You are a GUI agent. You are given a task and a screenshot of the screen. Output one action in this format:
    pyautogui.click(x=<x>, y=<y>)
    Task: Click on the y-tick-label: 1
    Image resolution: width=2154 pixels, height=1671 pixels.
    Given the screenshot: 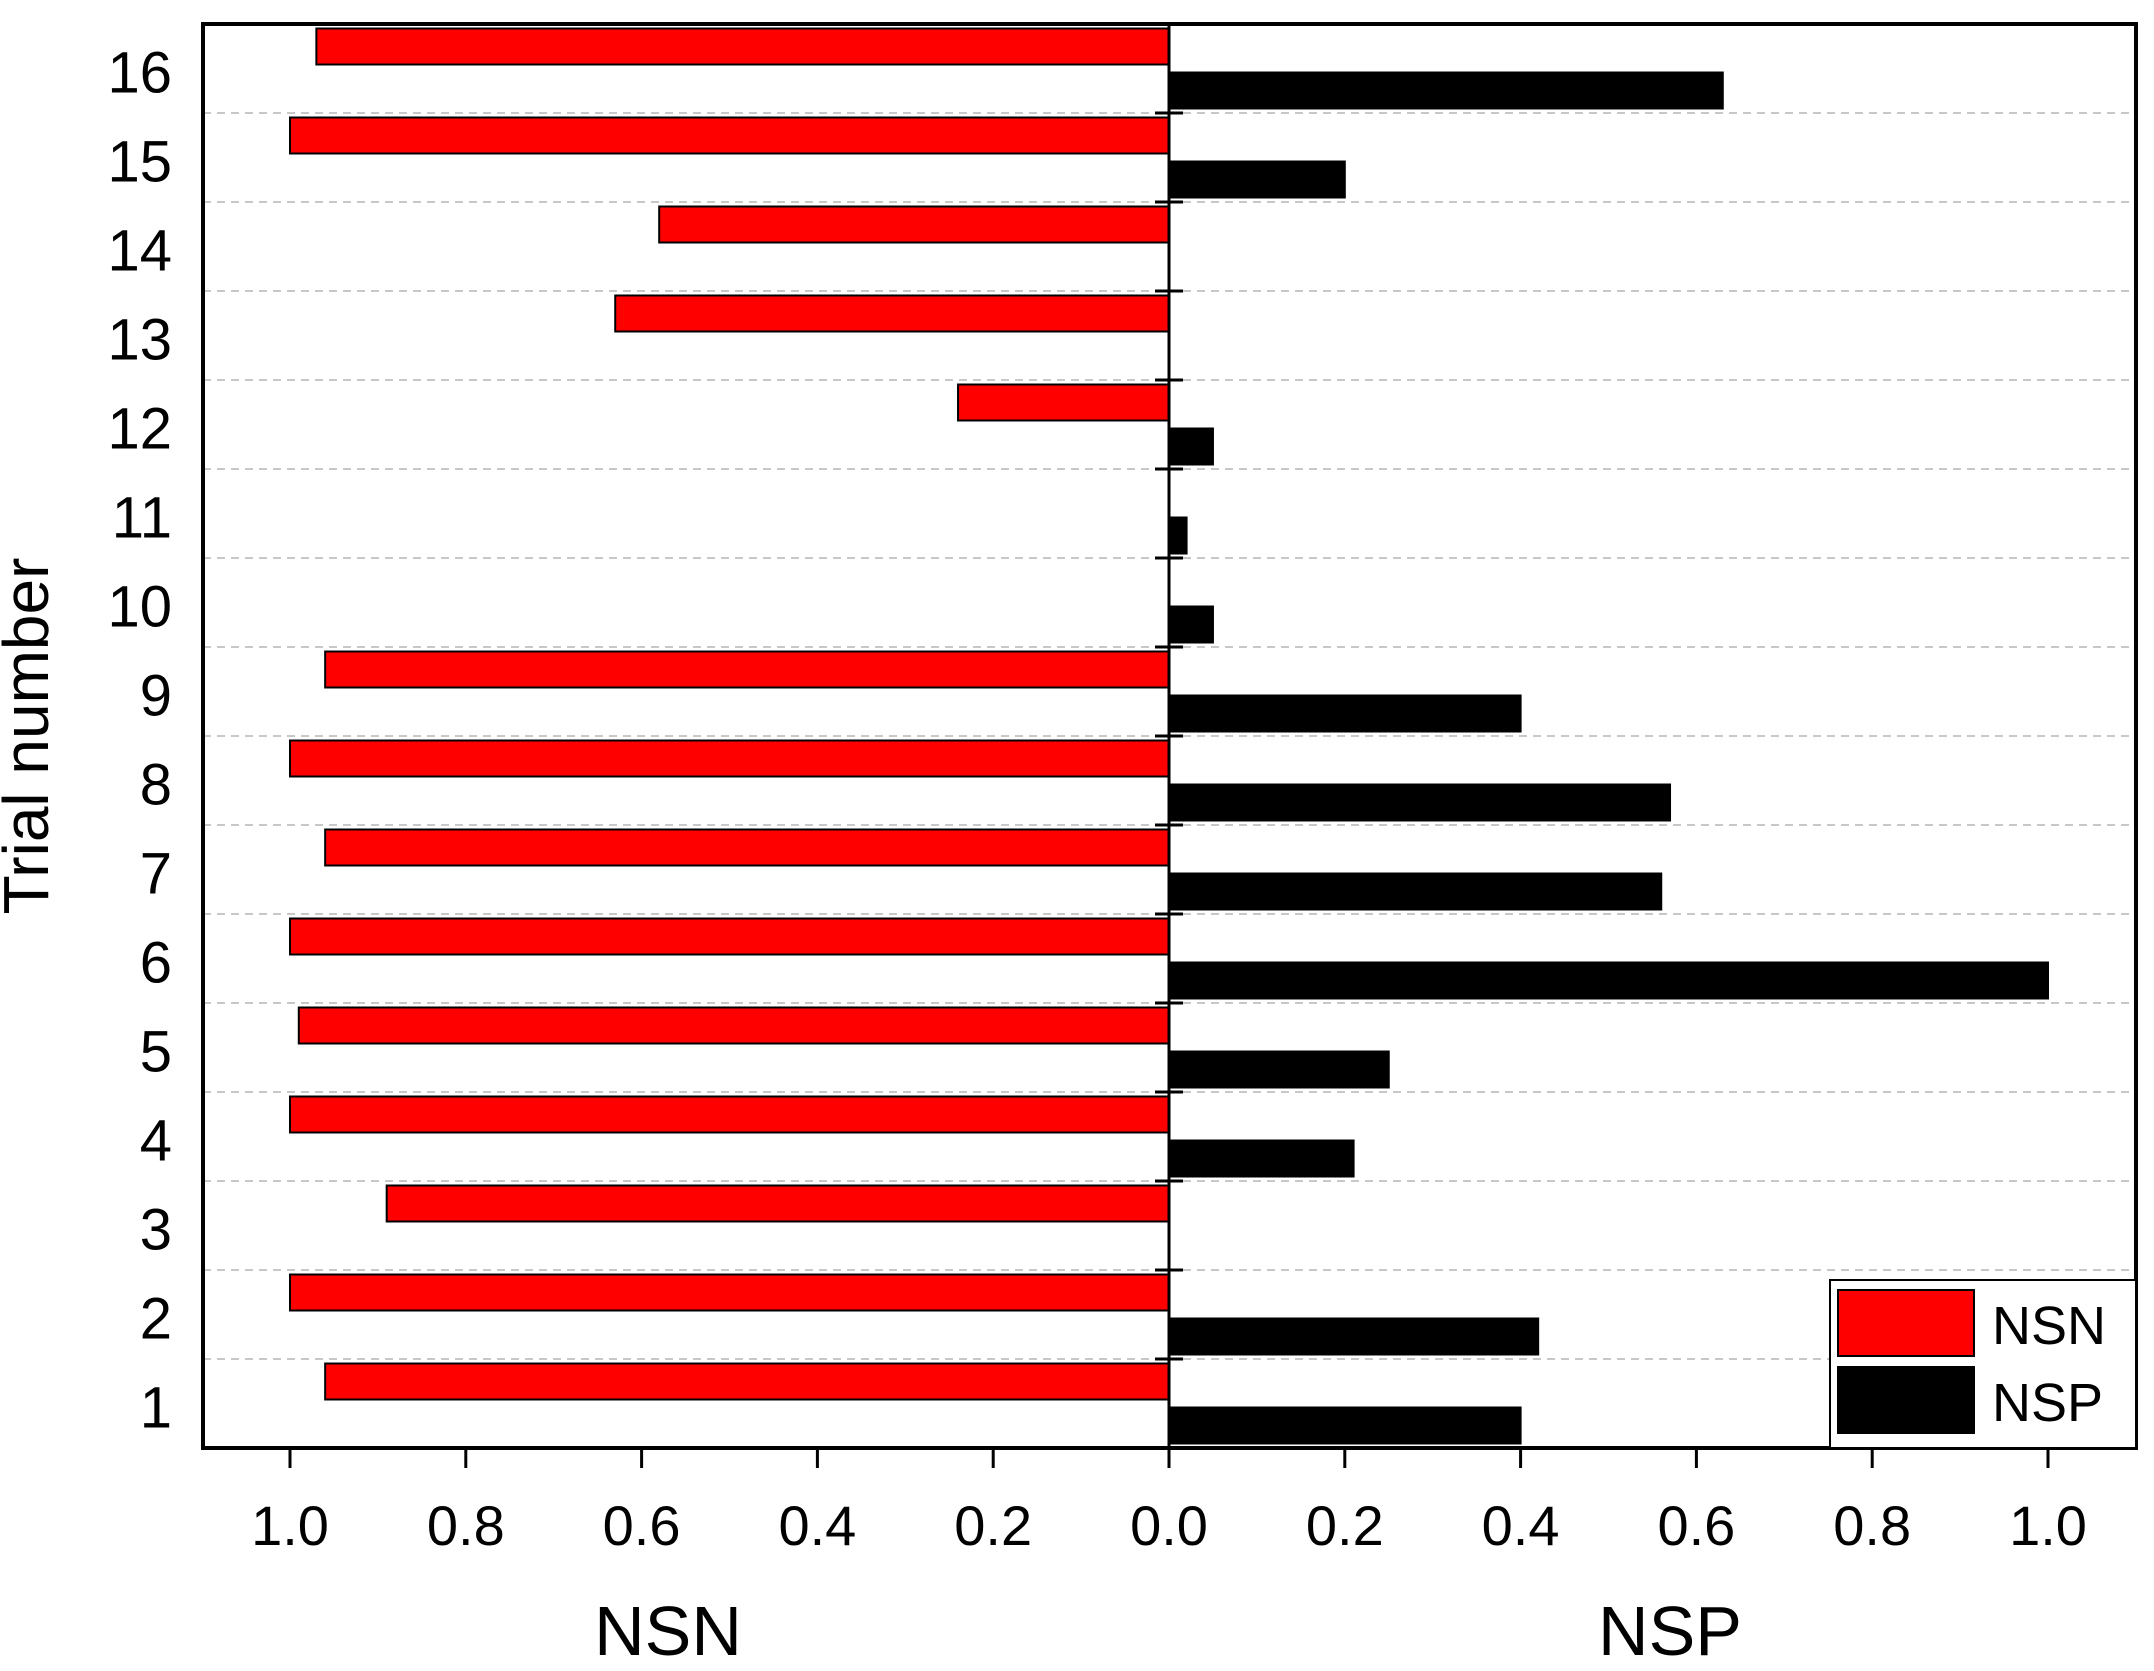 What is the action you would take?
    pyautogui.click(x=156, y=1408)
    